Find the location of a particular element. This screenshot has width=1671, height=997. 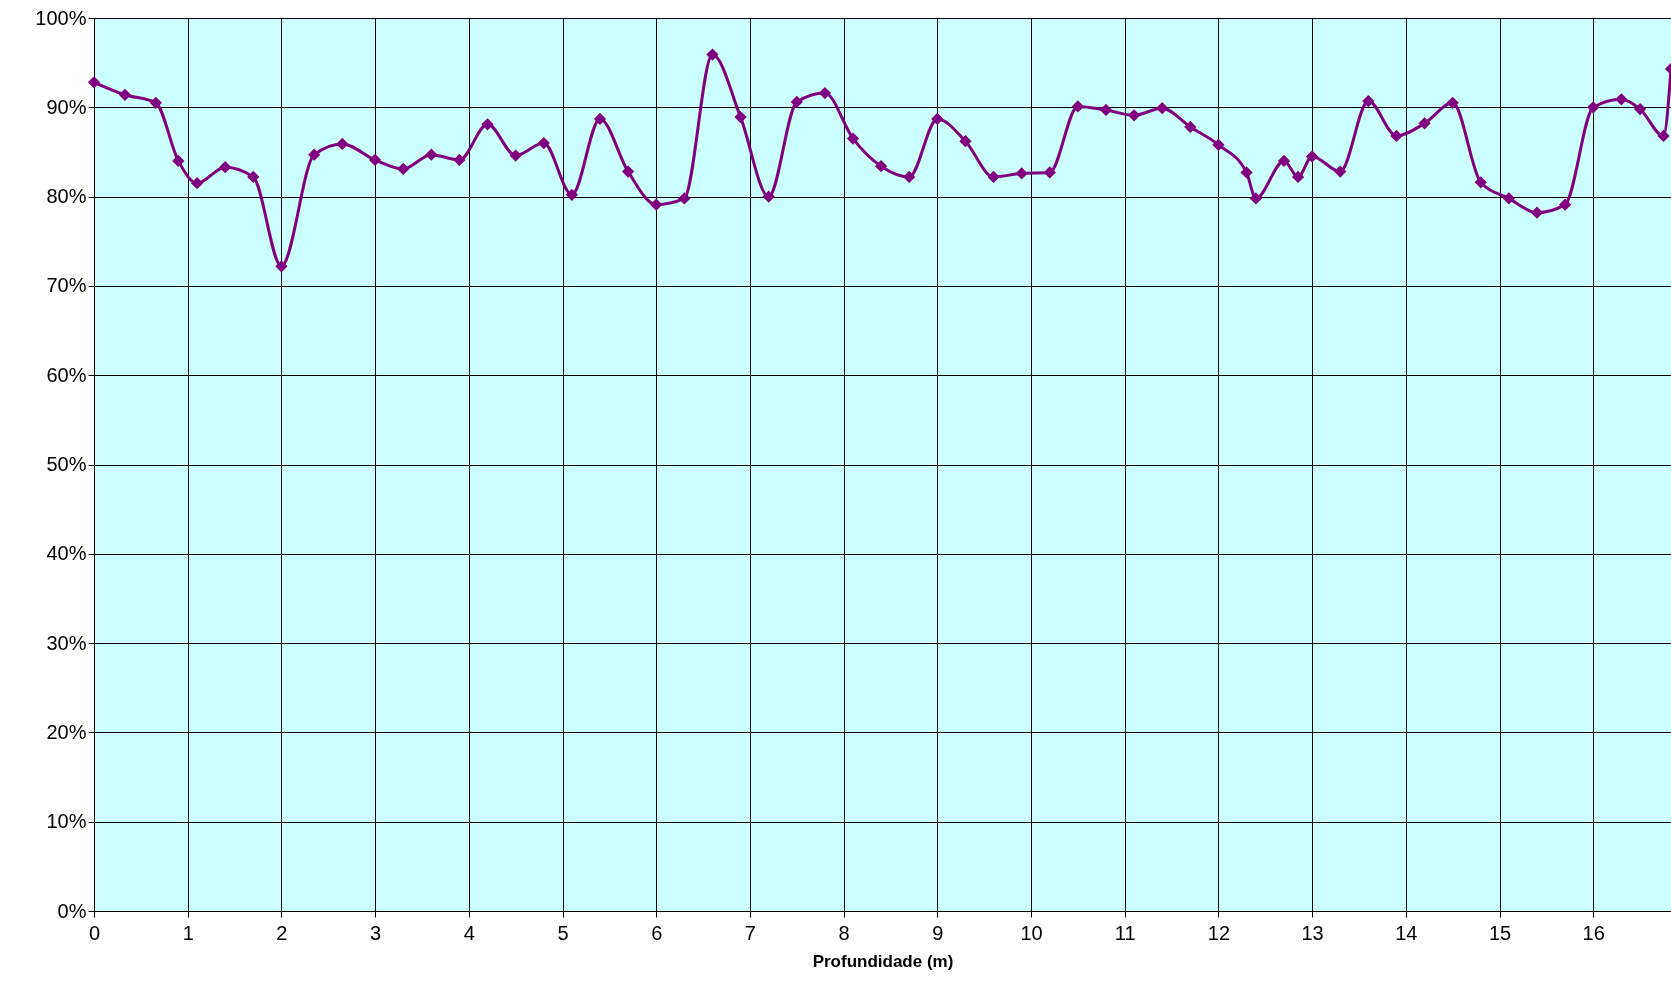

y-tick-label: 40% is located at coordinates (66, 553).